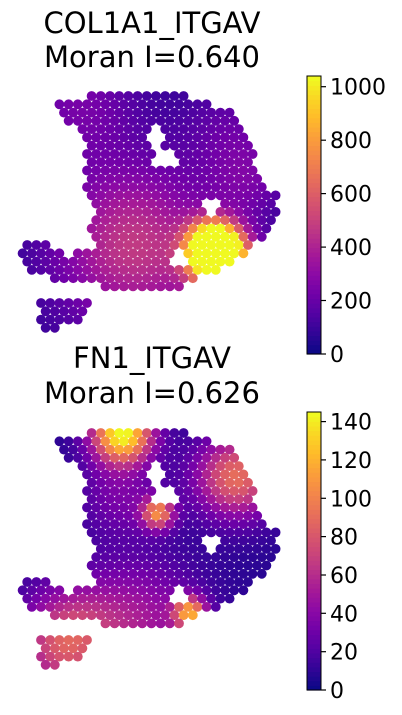 This screenshot has width=402, height=715. I want to click on colorbar-tick-label: 140, so click(351, 423).